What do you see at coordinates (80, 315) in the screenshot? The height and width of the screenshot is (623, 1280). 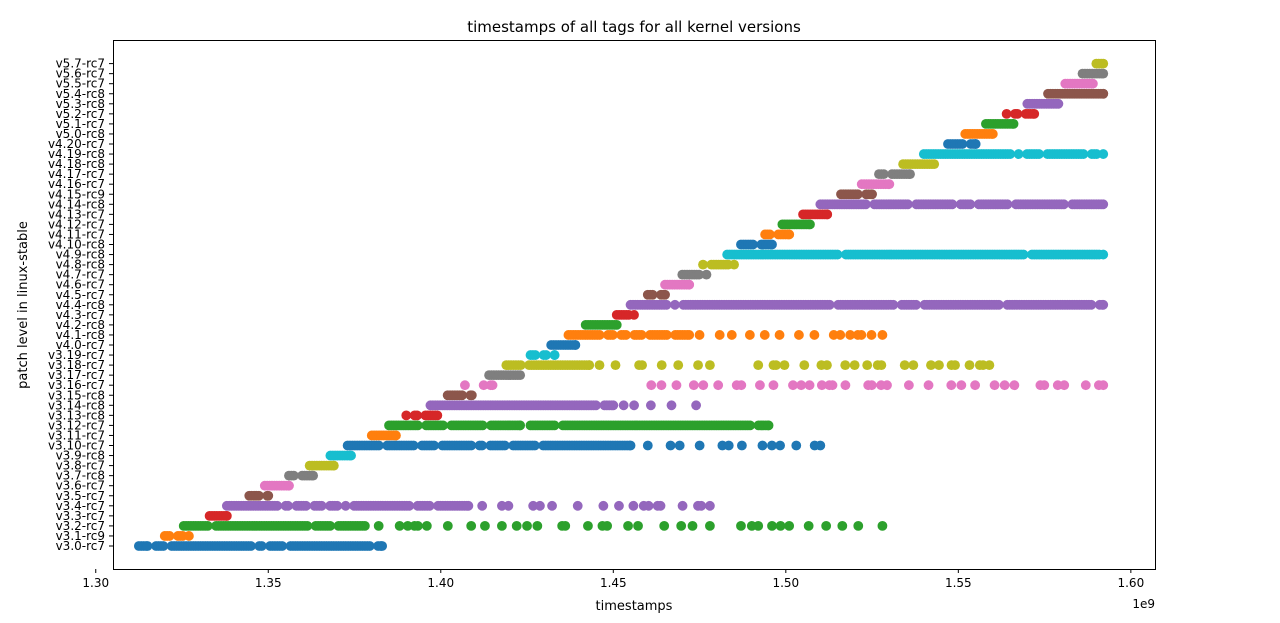 I see `y-tick-label: v4.3-rc7` at bounding box center [80, 315].